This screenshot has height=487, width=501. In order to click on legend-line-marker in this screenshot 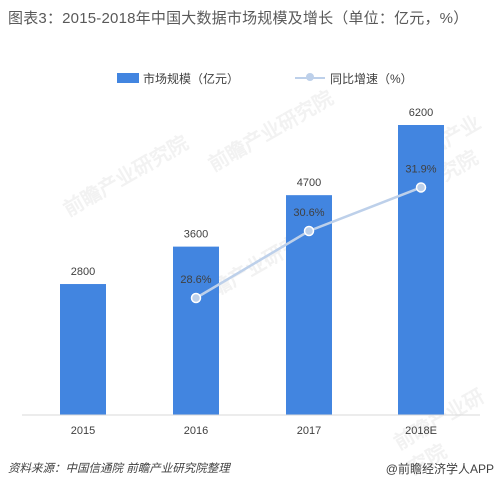, I will do `click(310, 77)`.